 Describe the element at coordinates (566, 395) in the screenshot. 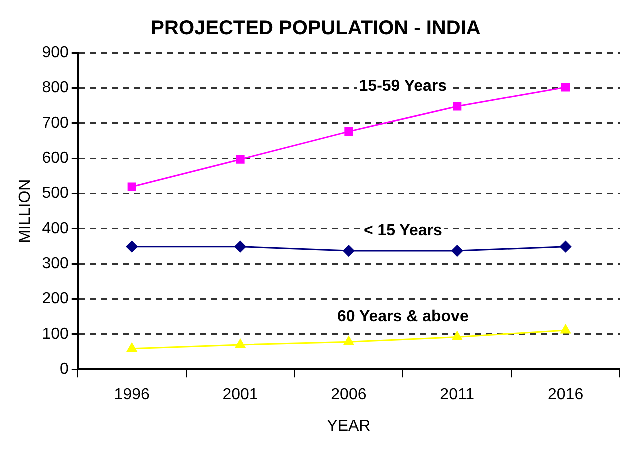

I see `x-tick-label: 2016` at that location.